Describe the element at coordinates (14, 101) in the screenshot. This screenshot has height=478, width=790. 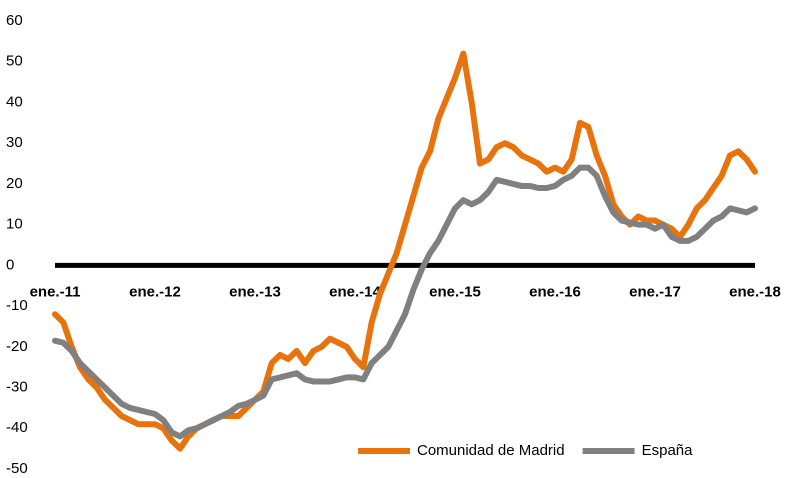
I see `y-tick-label: 40` at that location.